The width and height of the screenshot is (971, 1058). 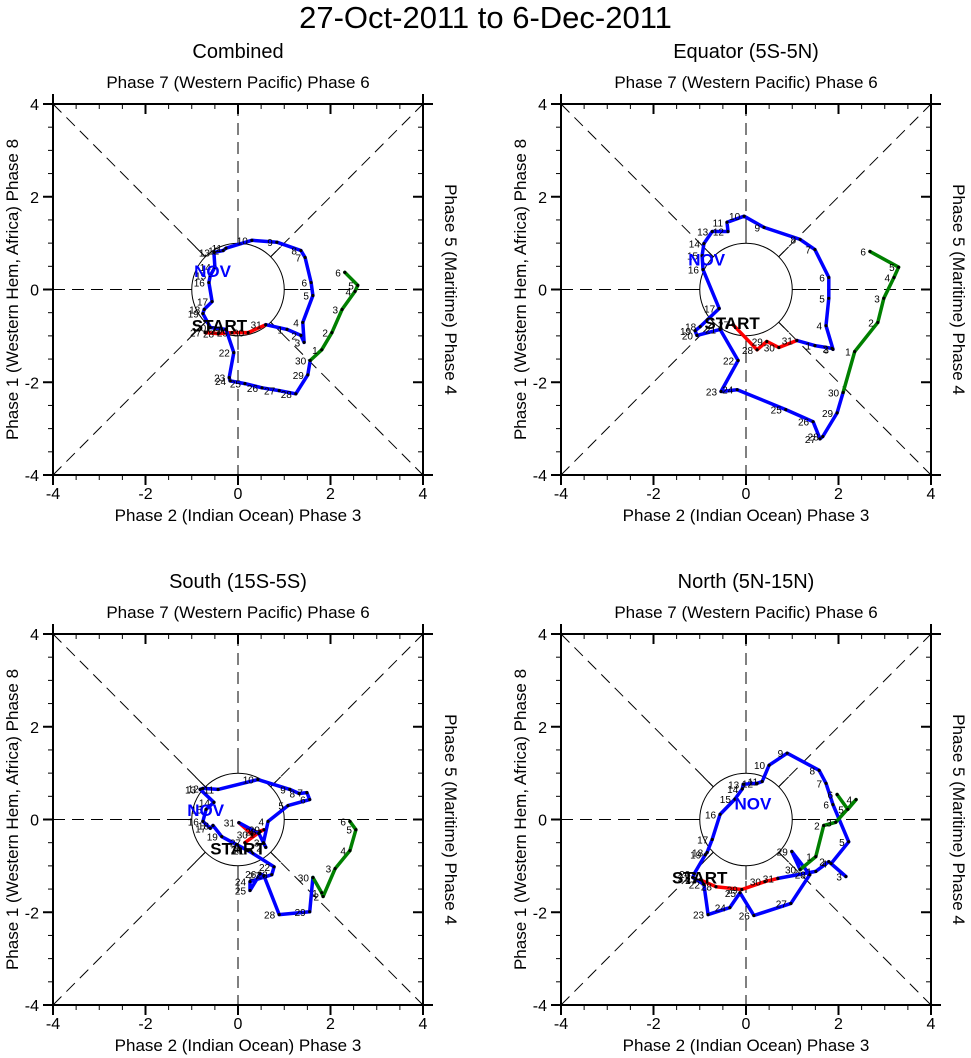 I want to click on day-label: 3, so click(x=298, y=343).